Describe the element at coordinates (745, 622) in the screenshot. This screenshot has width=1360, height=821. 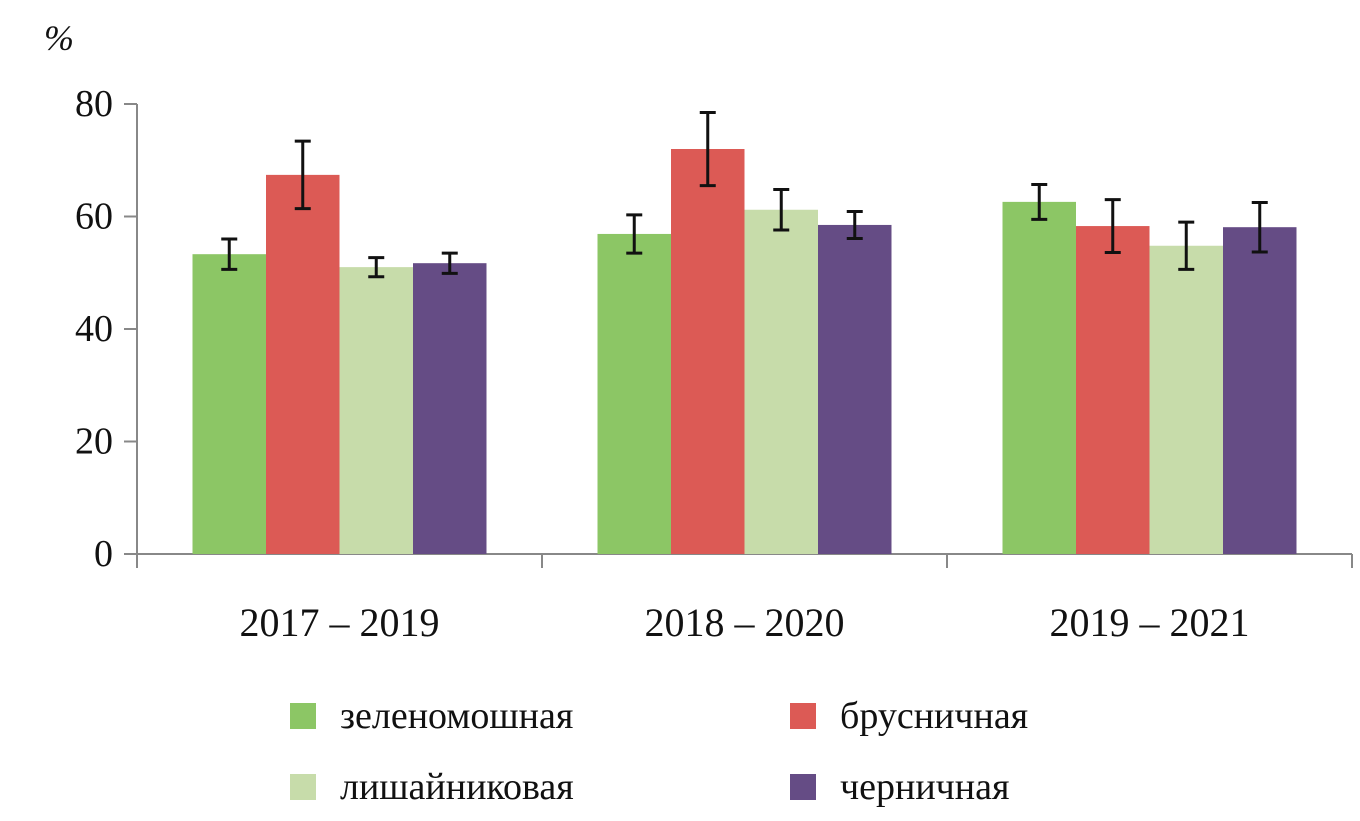
I see `x-tick-label: 2018 – 2020` at that location.